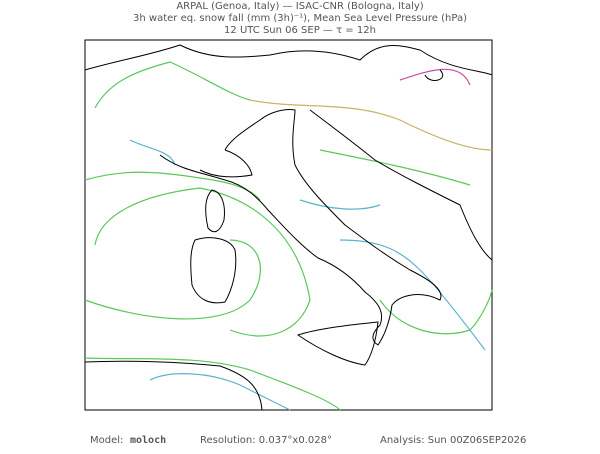  I want to click on footer-label: Model:, so click(106, 440).